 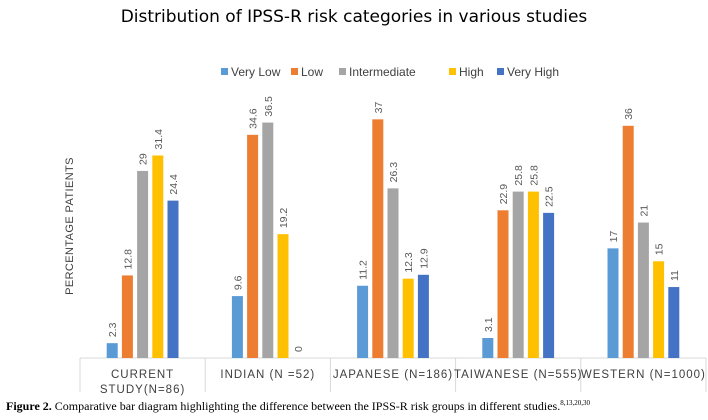 I want to click on data-label: 21, so click(x=644, y=211).